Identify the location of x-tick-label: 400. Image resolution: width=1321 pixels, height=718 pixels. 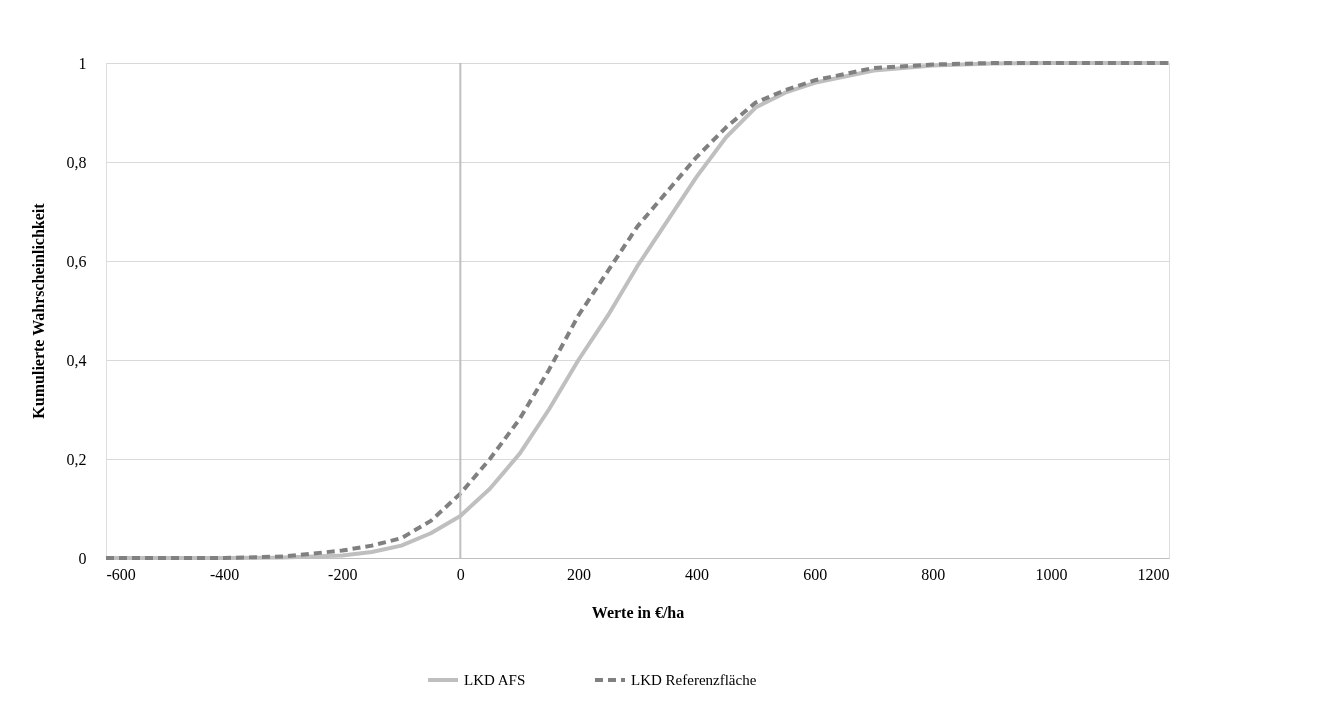
(697, 574).